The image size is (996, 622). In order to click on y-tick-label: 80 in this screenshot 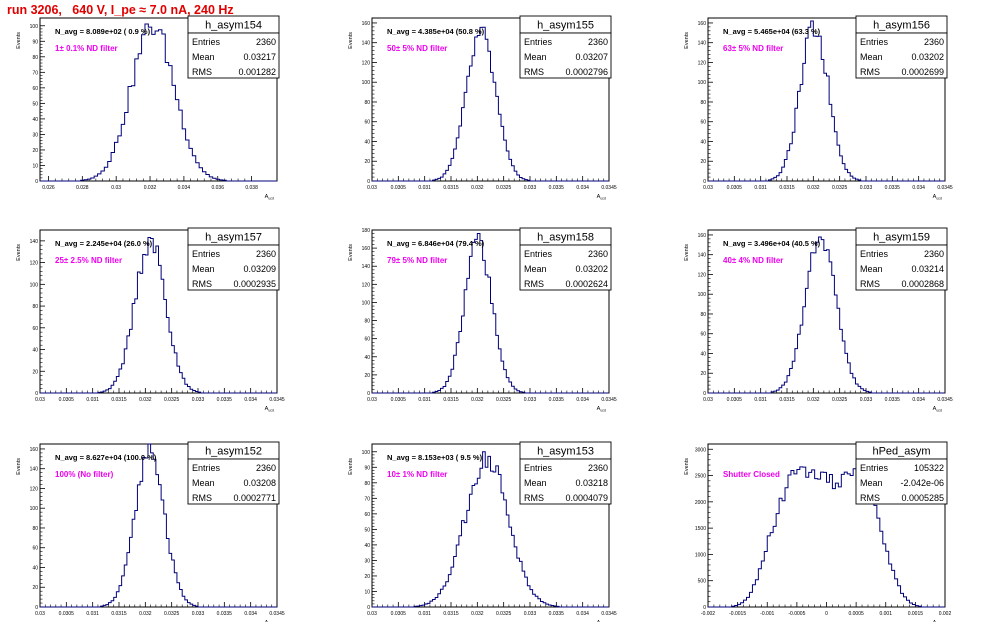, I will do `click(35, 58)`.